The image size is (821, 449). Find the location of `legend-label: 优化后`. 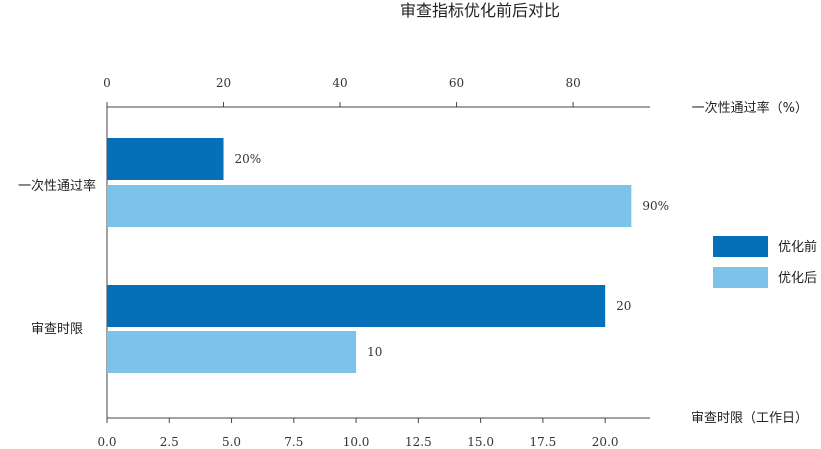

legend-label: 优化后 is located at coordinates (797, 278).